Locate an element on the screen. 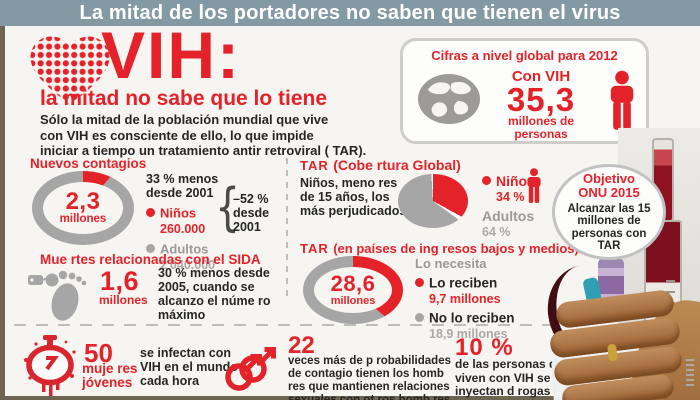 Image resolution: width=700 pixels, height=400 pixels. child-icon is located at coordinates (534, 185).